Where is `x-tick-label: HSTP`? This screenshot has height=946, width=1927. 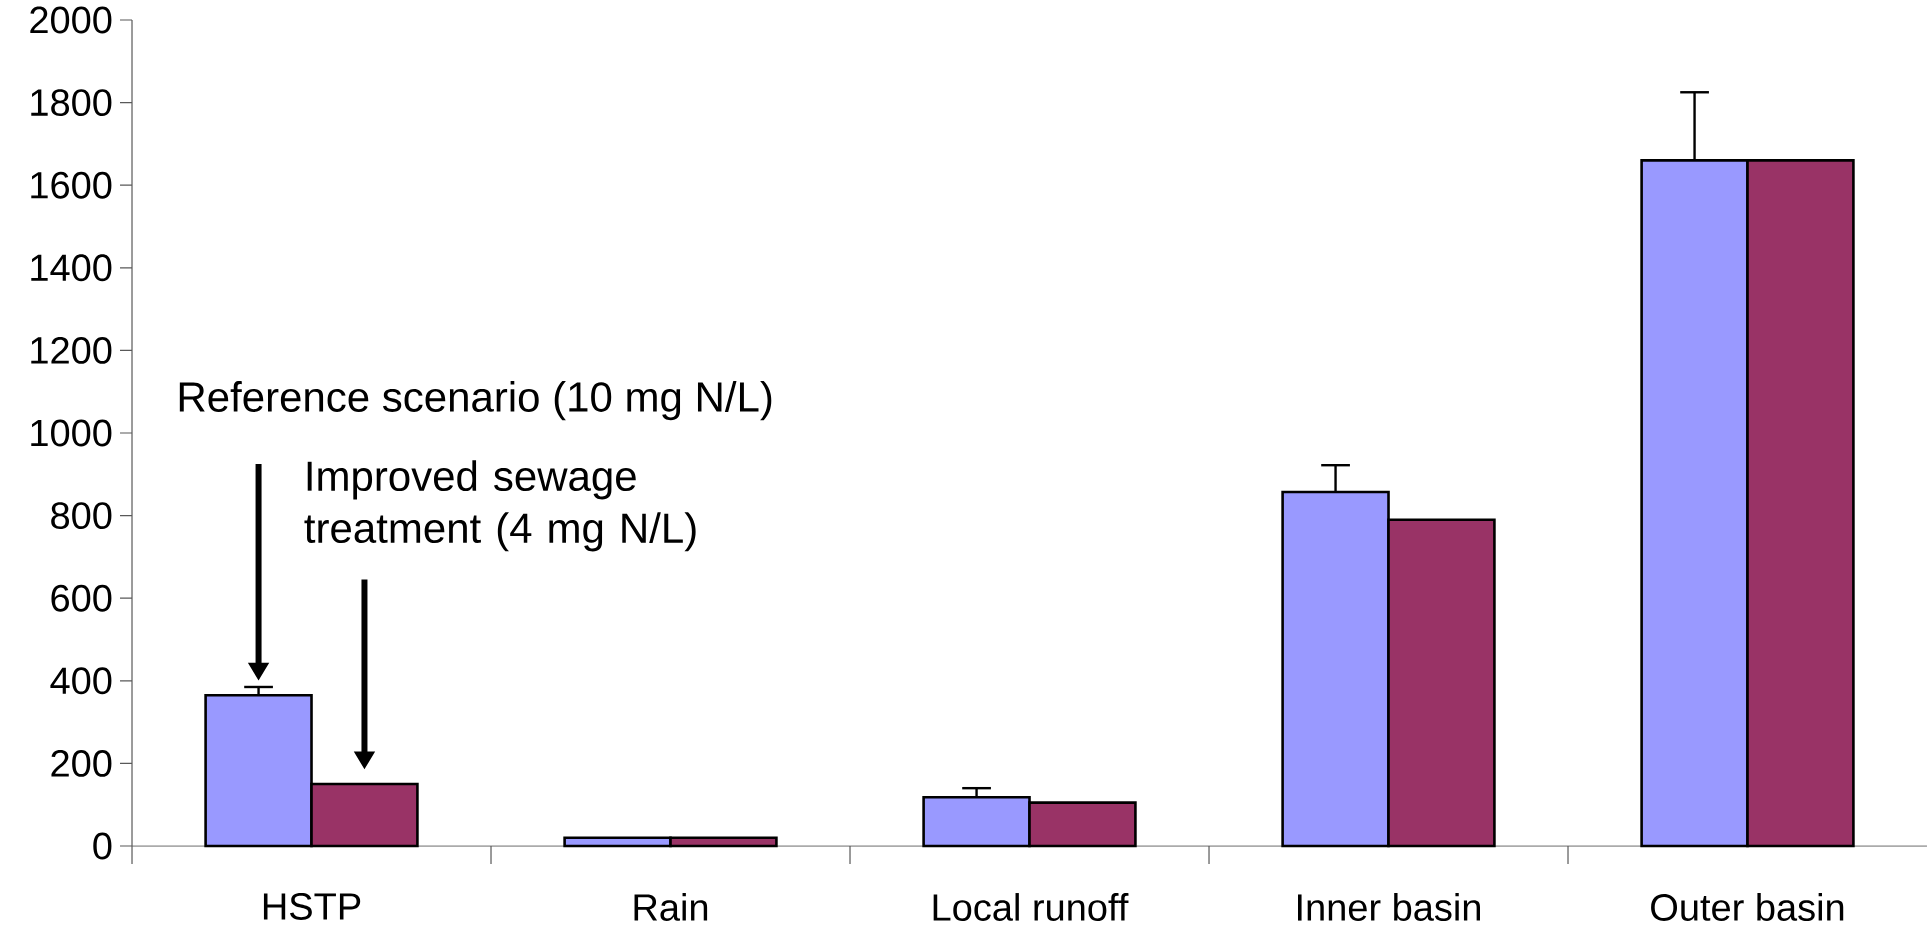 x-tick-label: HSTP is located at coordinates (312, 906).